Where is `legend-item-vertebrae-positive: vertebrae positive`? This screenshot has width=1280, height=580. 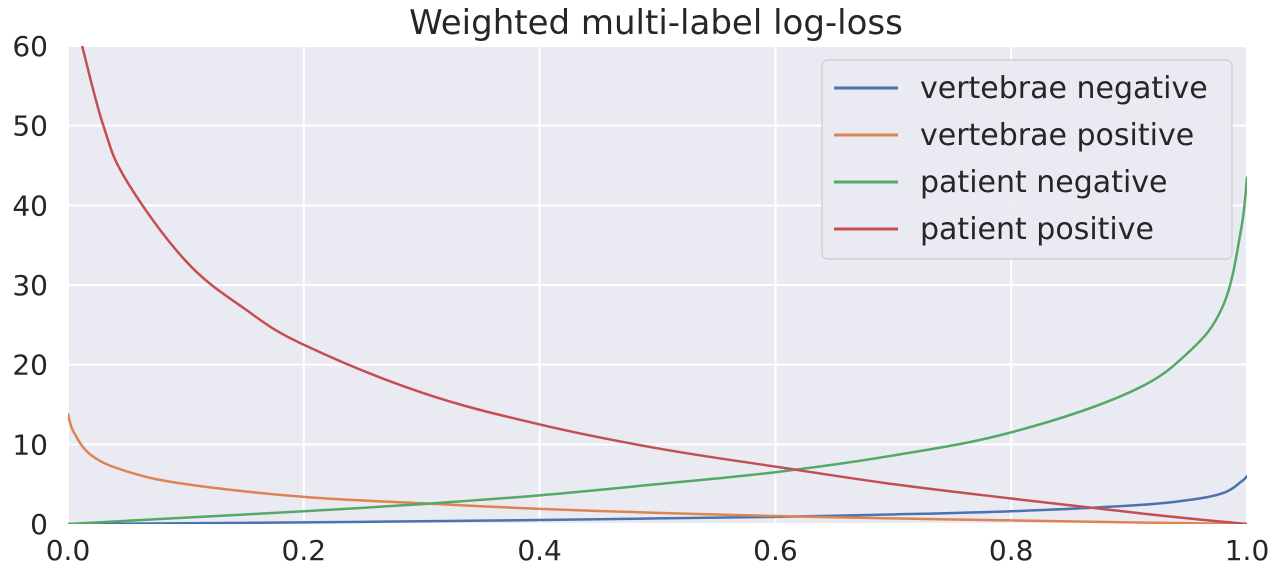
legend-item-vertebrae-positive: vertebrae positive is located at coordinates (1014, 135).